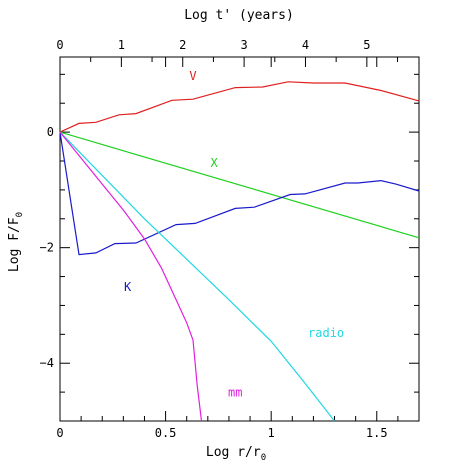  What do you see at coordinates (305, 45) in the screenshot?
I see `top-tick-label: 4` at bounding box center [305, 45].